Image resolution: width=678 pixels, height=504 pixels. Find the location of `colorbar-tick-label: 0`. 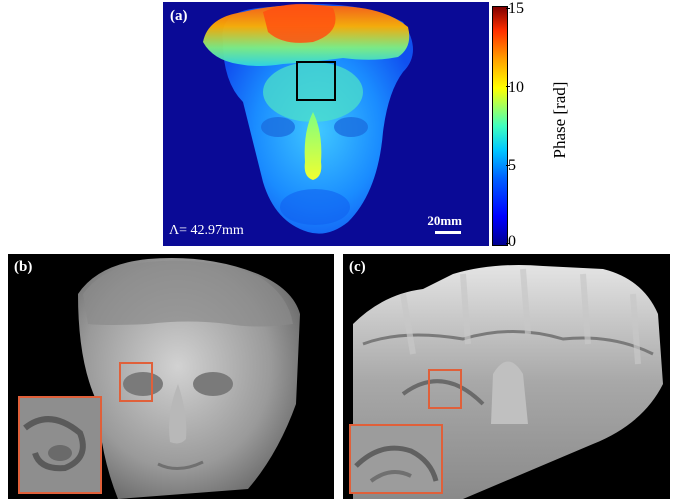

colorbar-tick-label: 0 is located at coordinates (512, 241).